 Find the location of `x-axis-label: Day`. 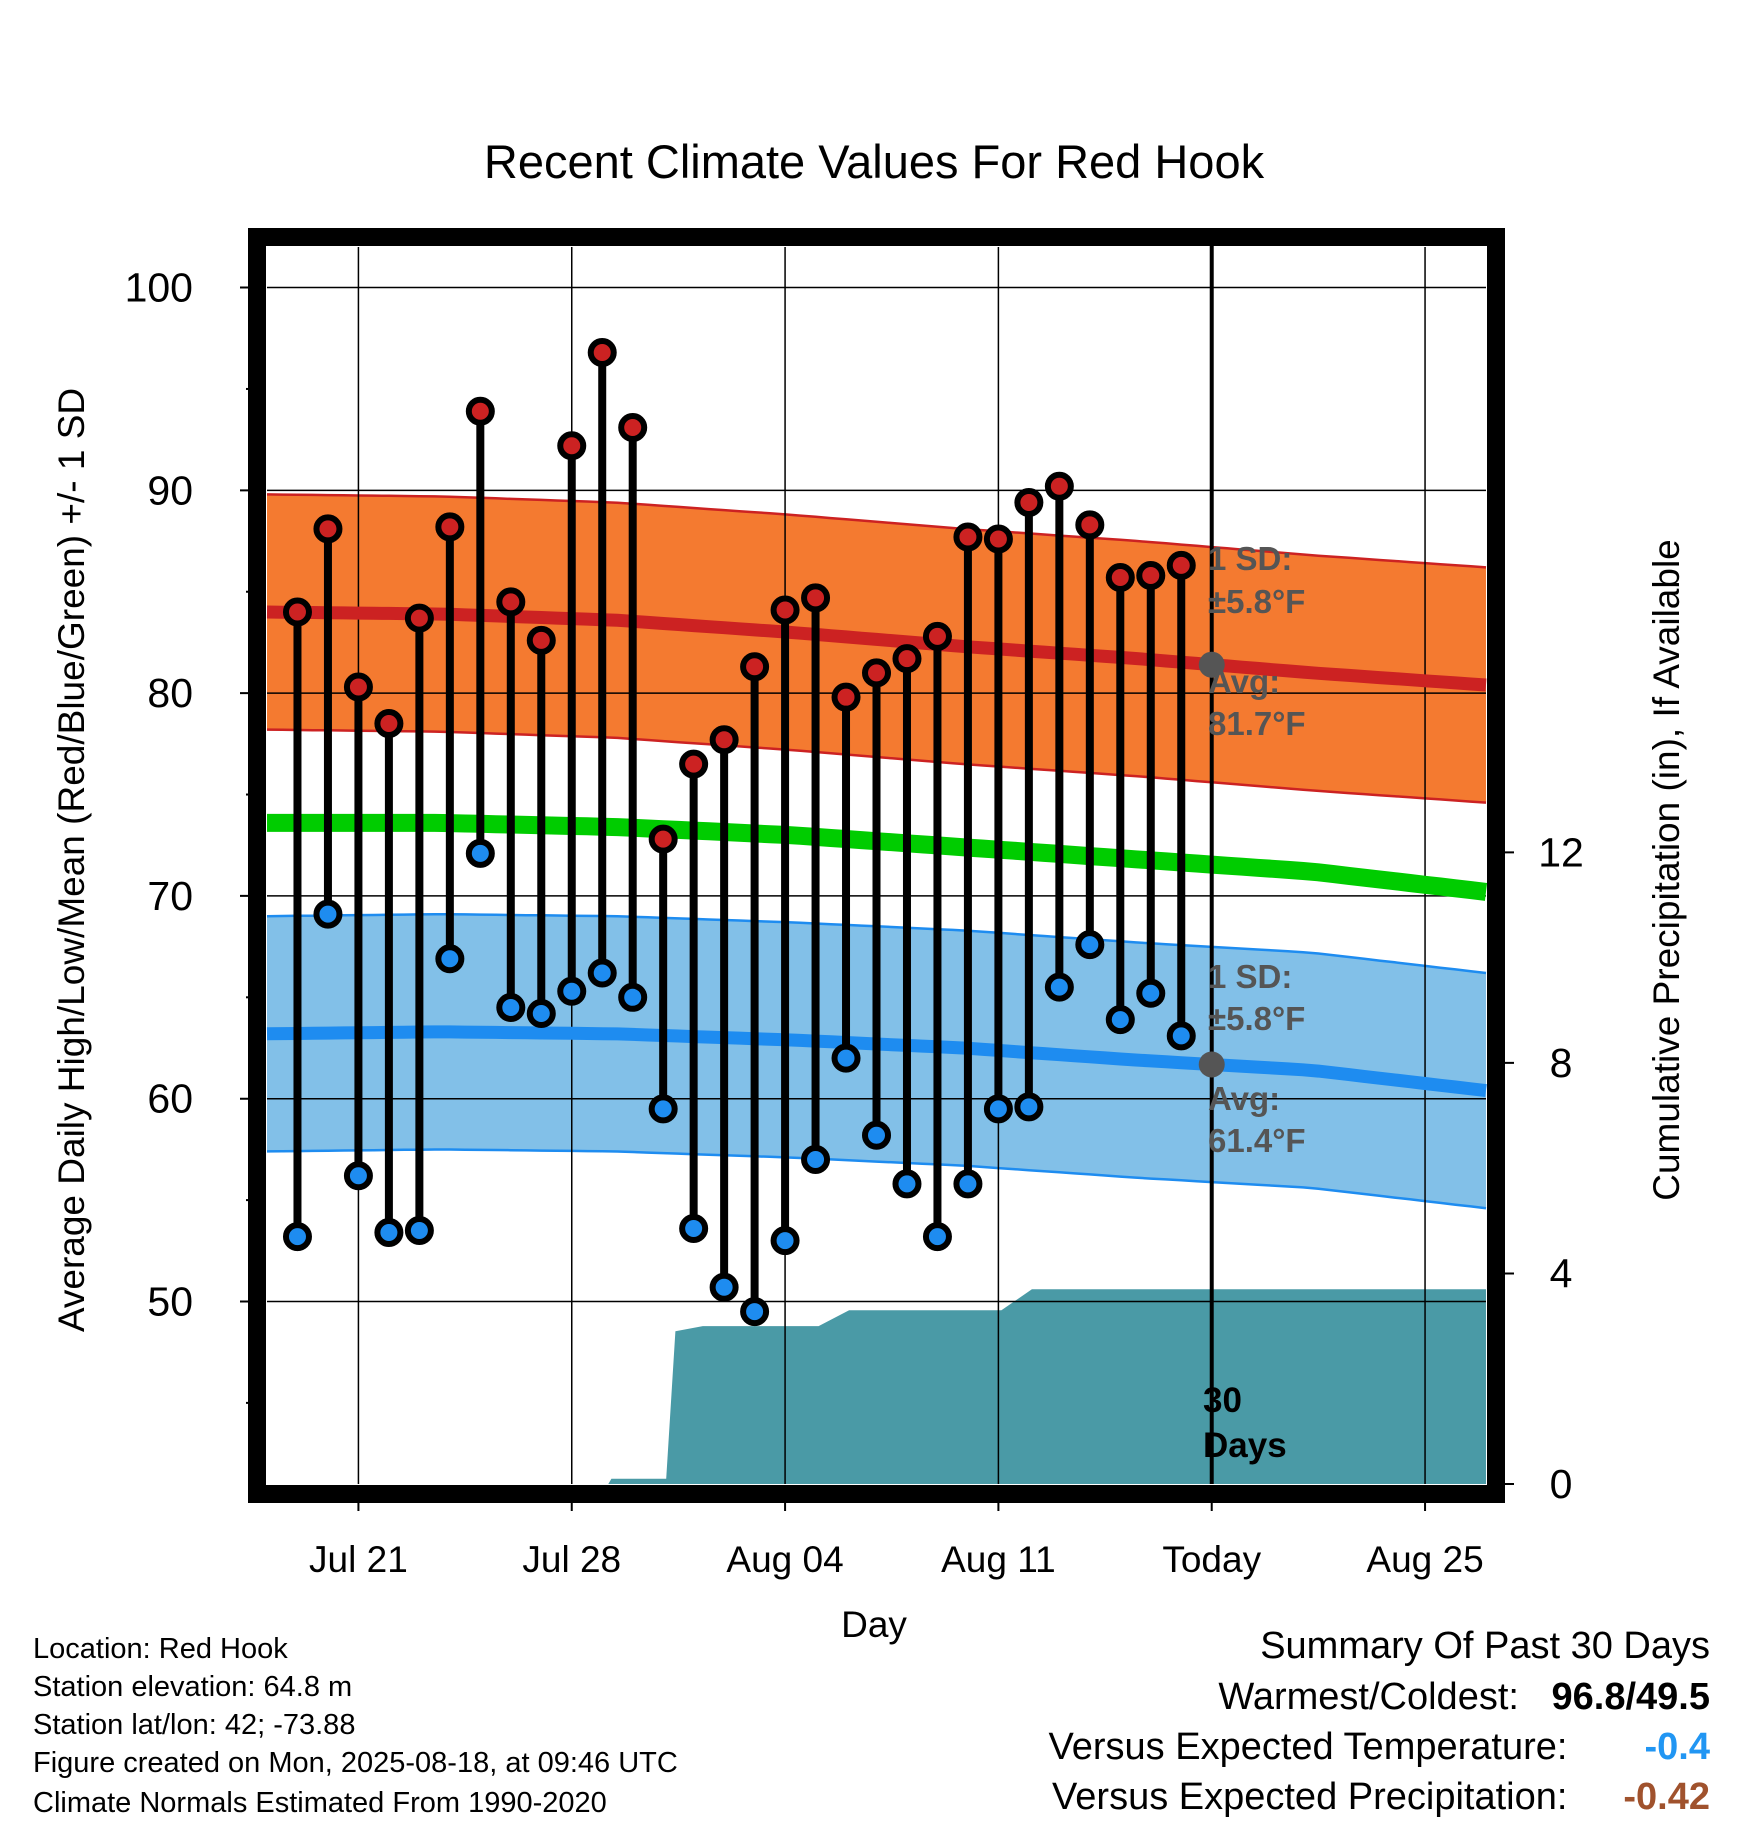

x-axis-label: Day is located at coordinates (874, 1624).